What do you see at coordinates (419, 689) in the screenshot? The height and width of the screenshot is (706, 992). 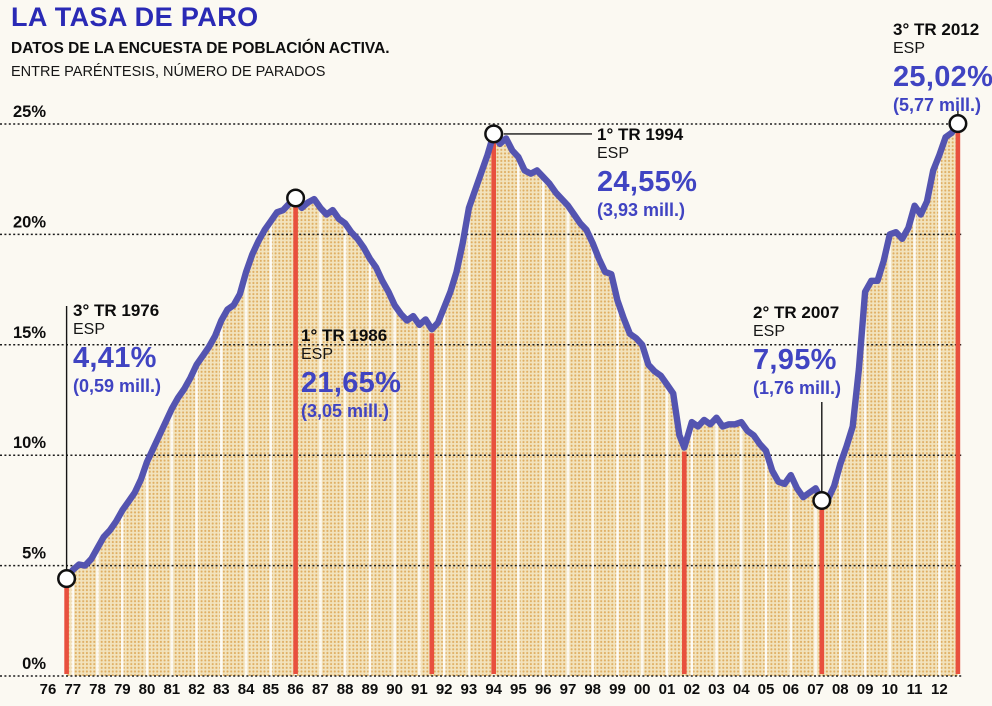 I see `x-axis-label: 91` at bounding box center [419, 689].